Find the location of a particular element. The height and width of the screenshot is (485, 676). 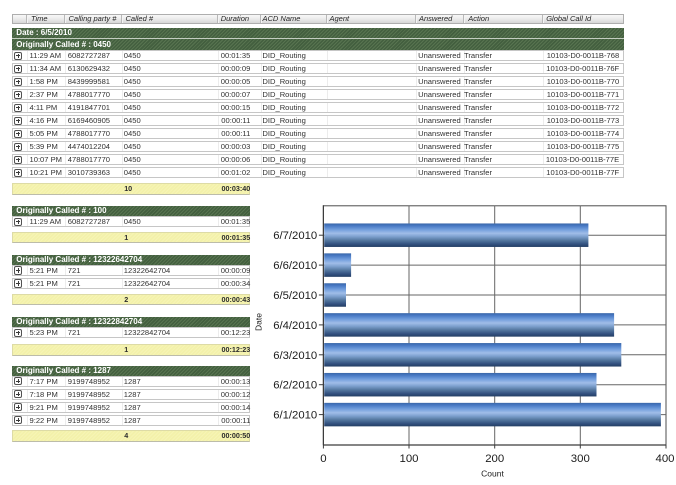

svg-text: 0 is located at coordinates (323, 459).